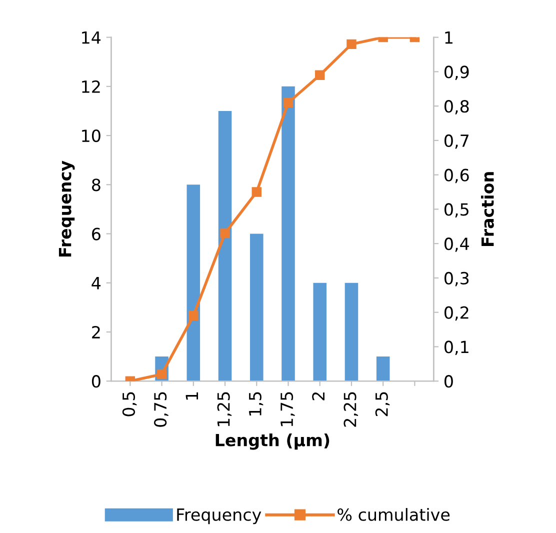 The width and height of the screenshot is (556, 533). What do you see at coordinates (91, 37) in the screenshot?
I see `y-tick-label: 14` at bounding box center [91, 37].